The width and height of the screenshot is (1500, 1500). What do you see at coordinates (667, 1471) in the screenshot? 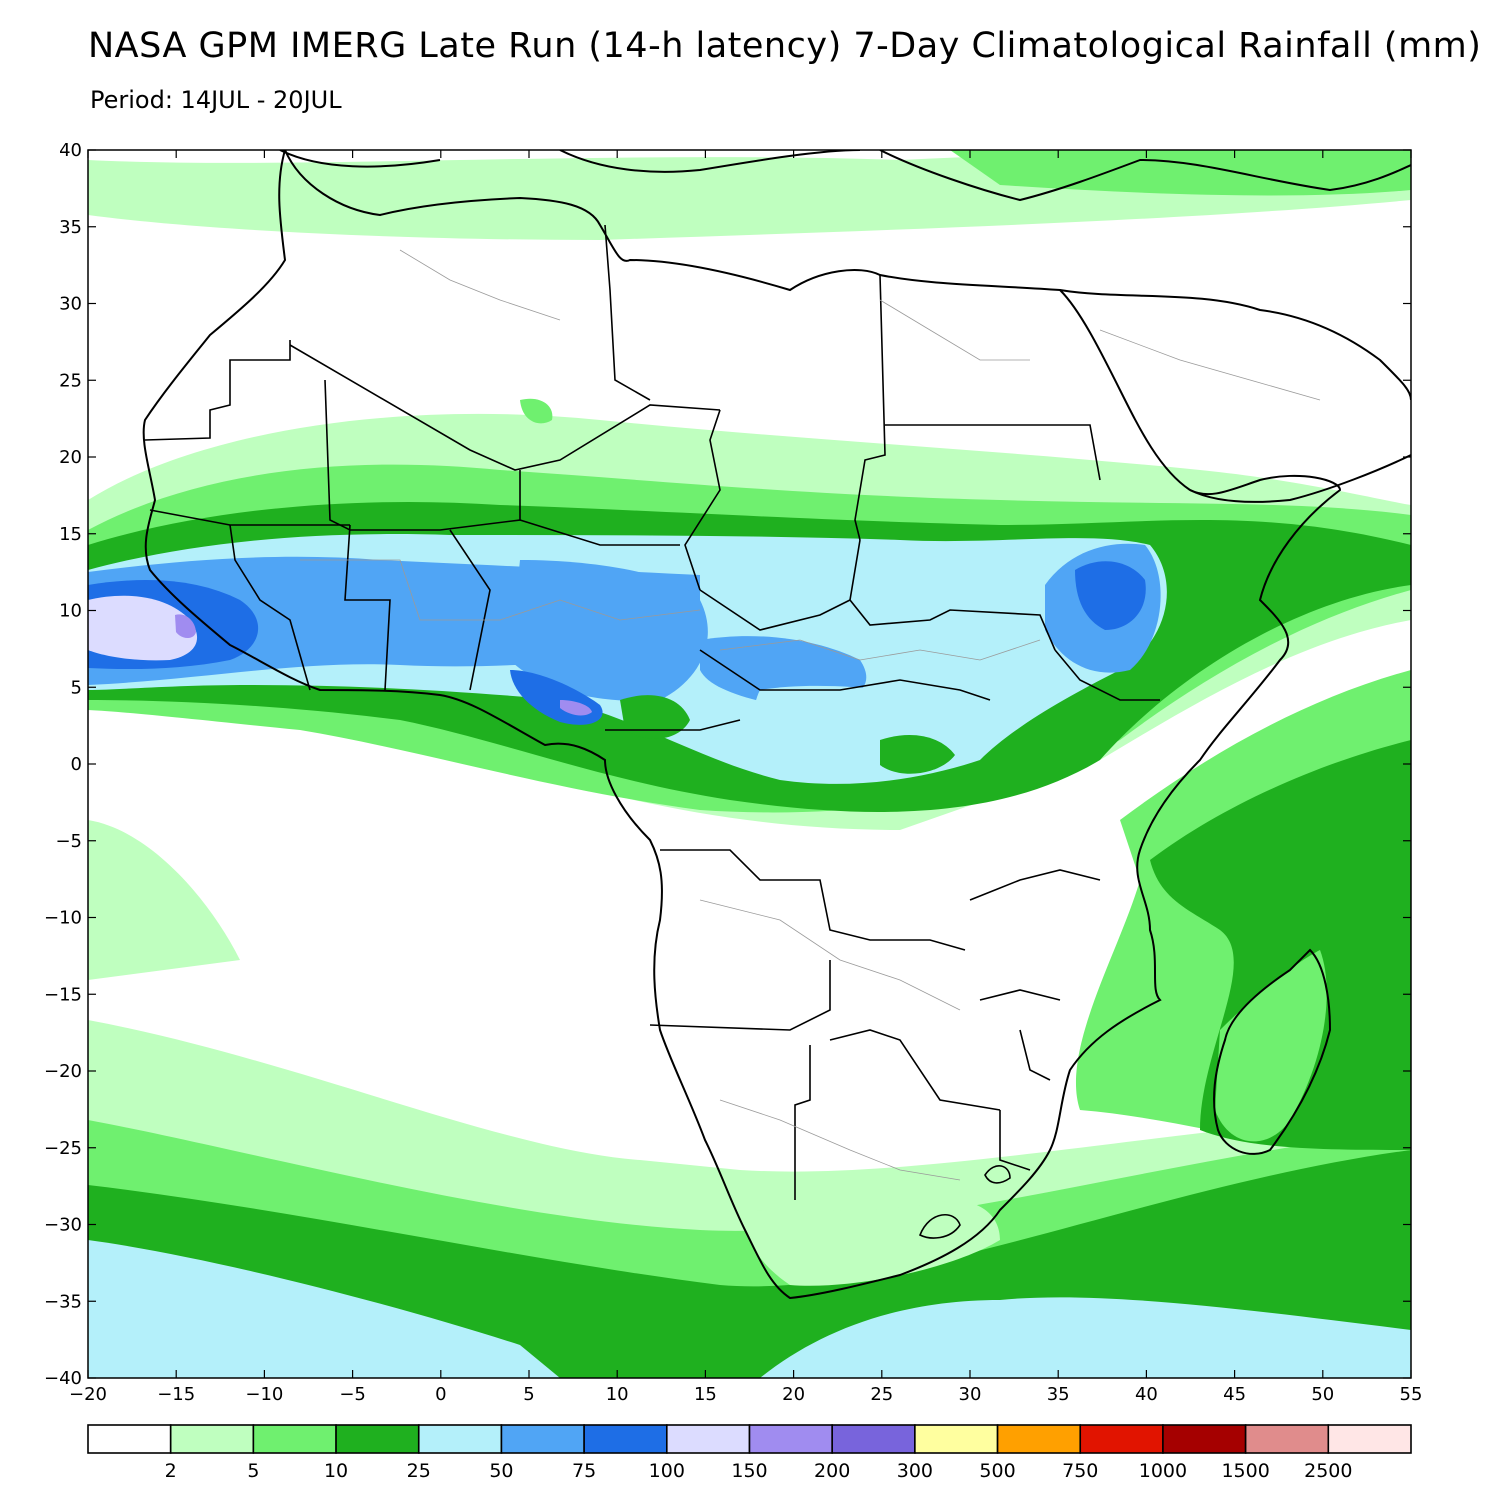
I see `colorbar-label: 100` at bounding box center [667, 1471].